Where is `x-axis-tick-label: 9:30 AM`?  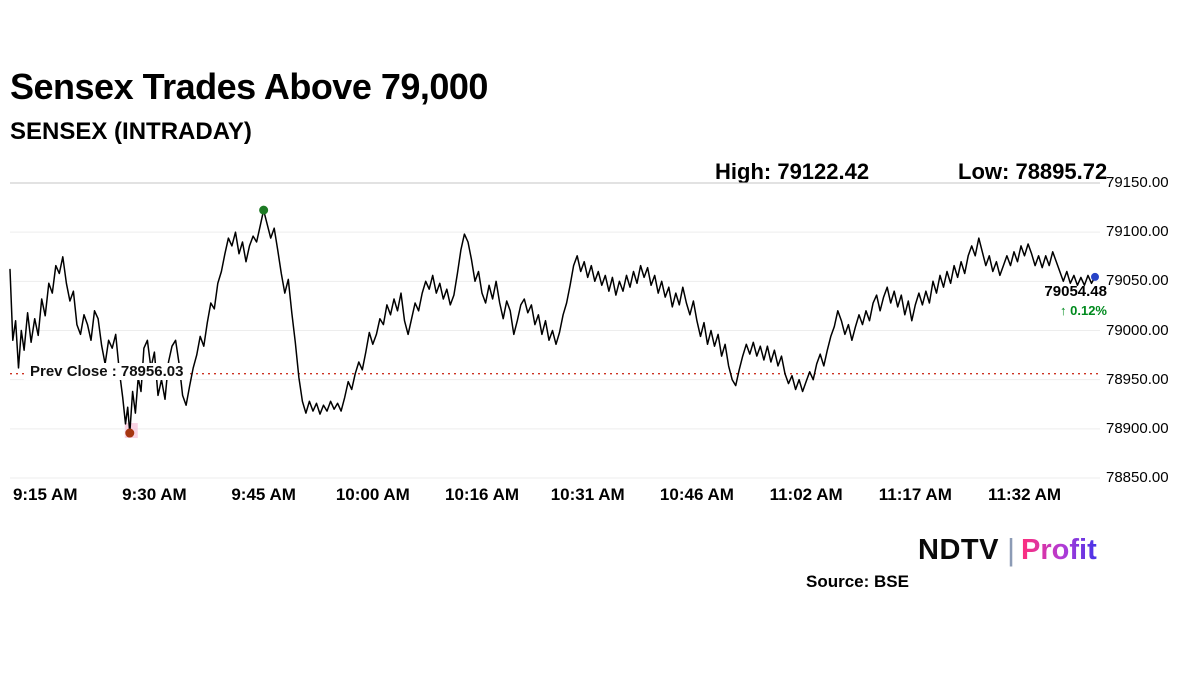
x-axis-tick-label: 9:30 AM is located at coordinates (154, 494).